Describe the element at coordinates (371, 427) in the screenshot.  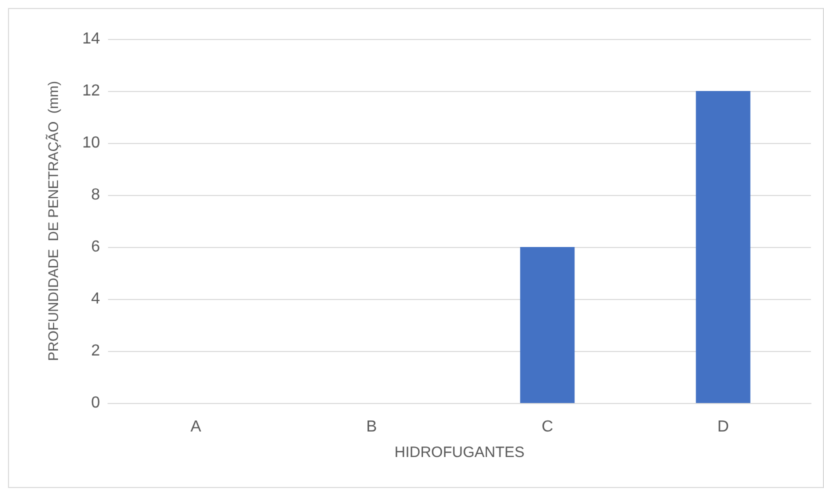
I see `x-tick-label: B` at that location.